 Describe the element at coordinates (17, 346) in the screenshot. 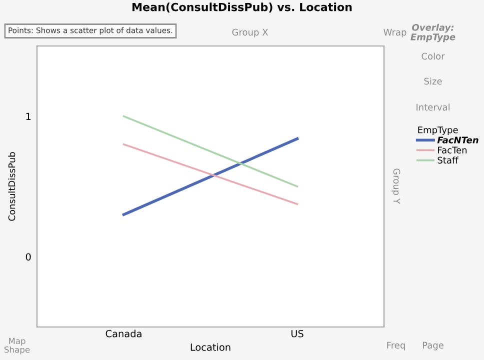

I see `text: Map Shape` at that location.